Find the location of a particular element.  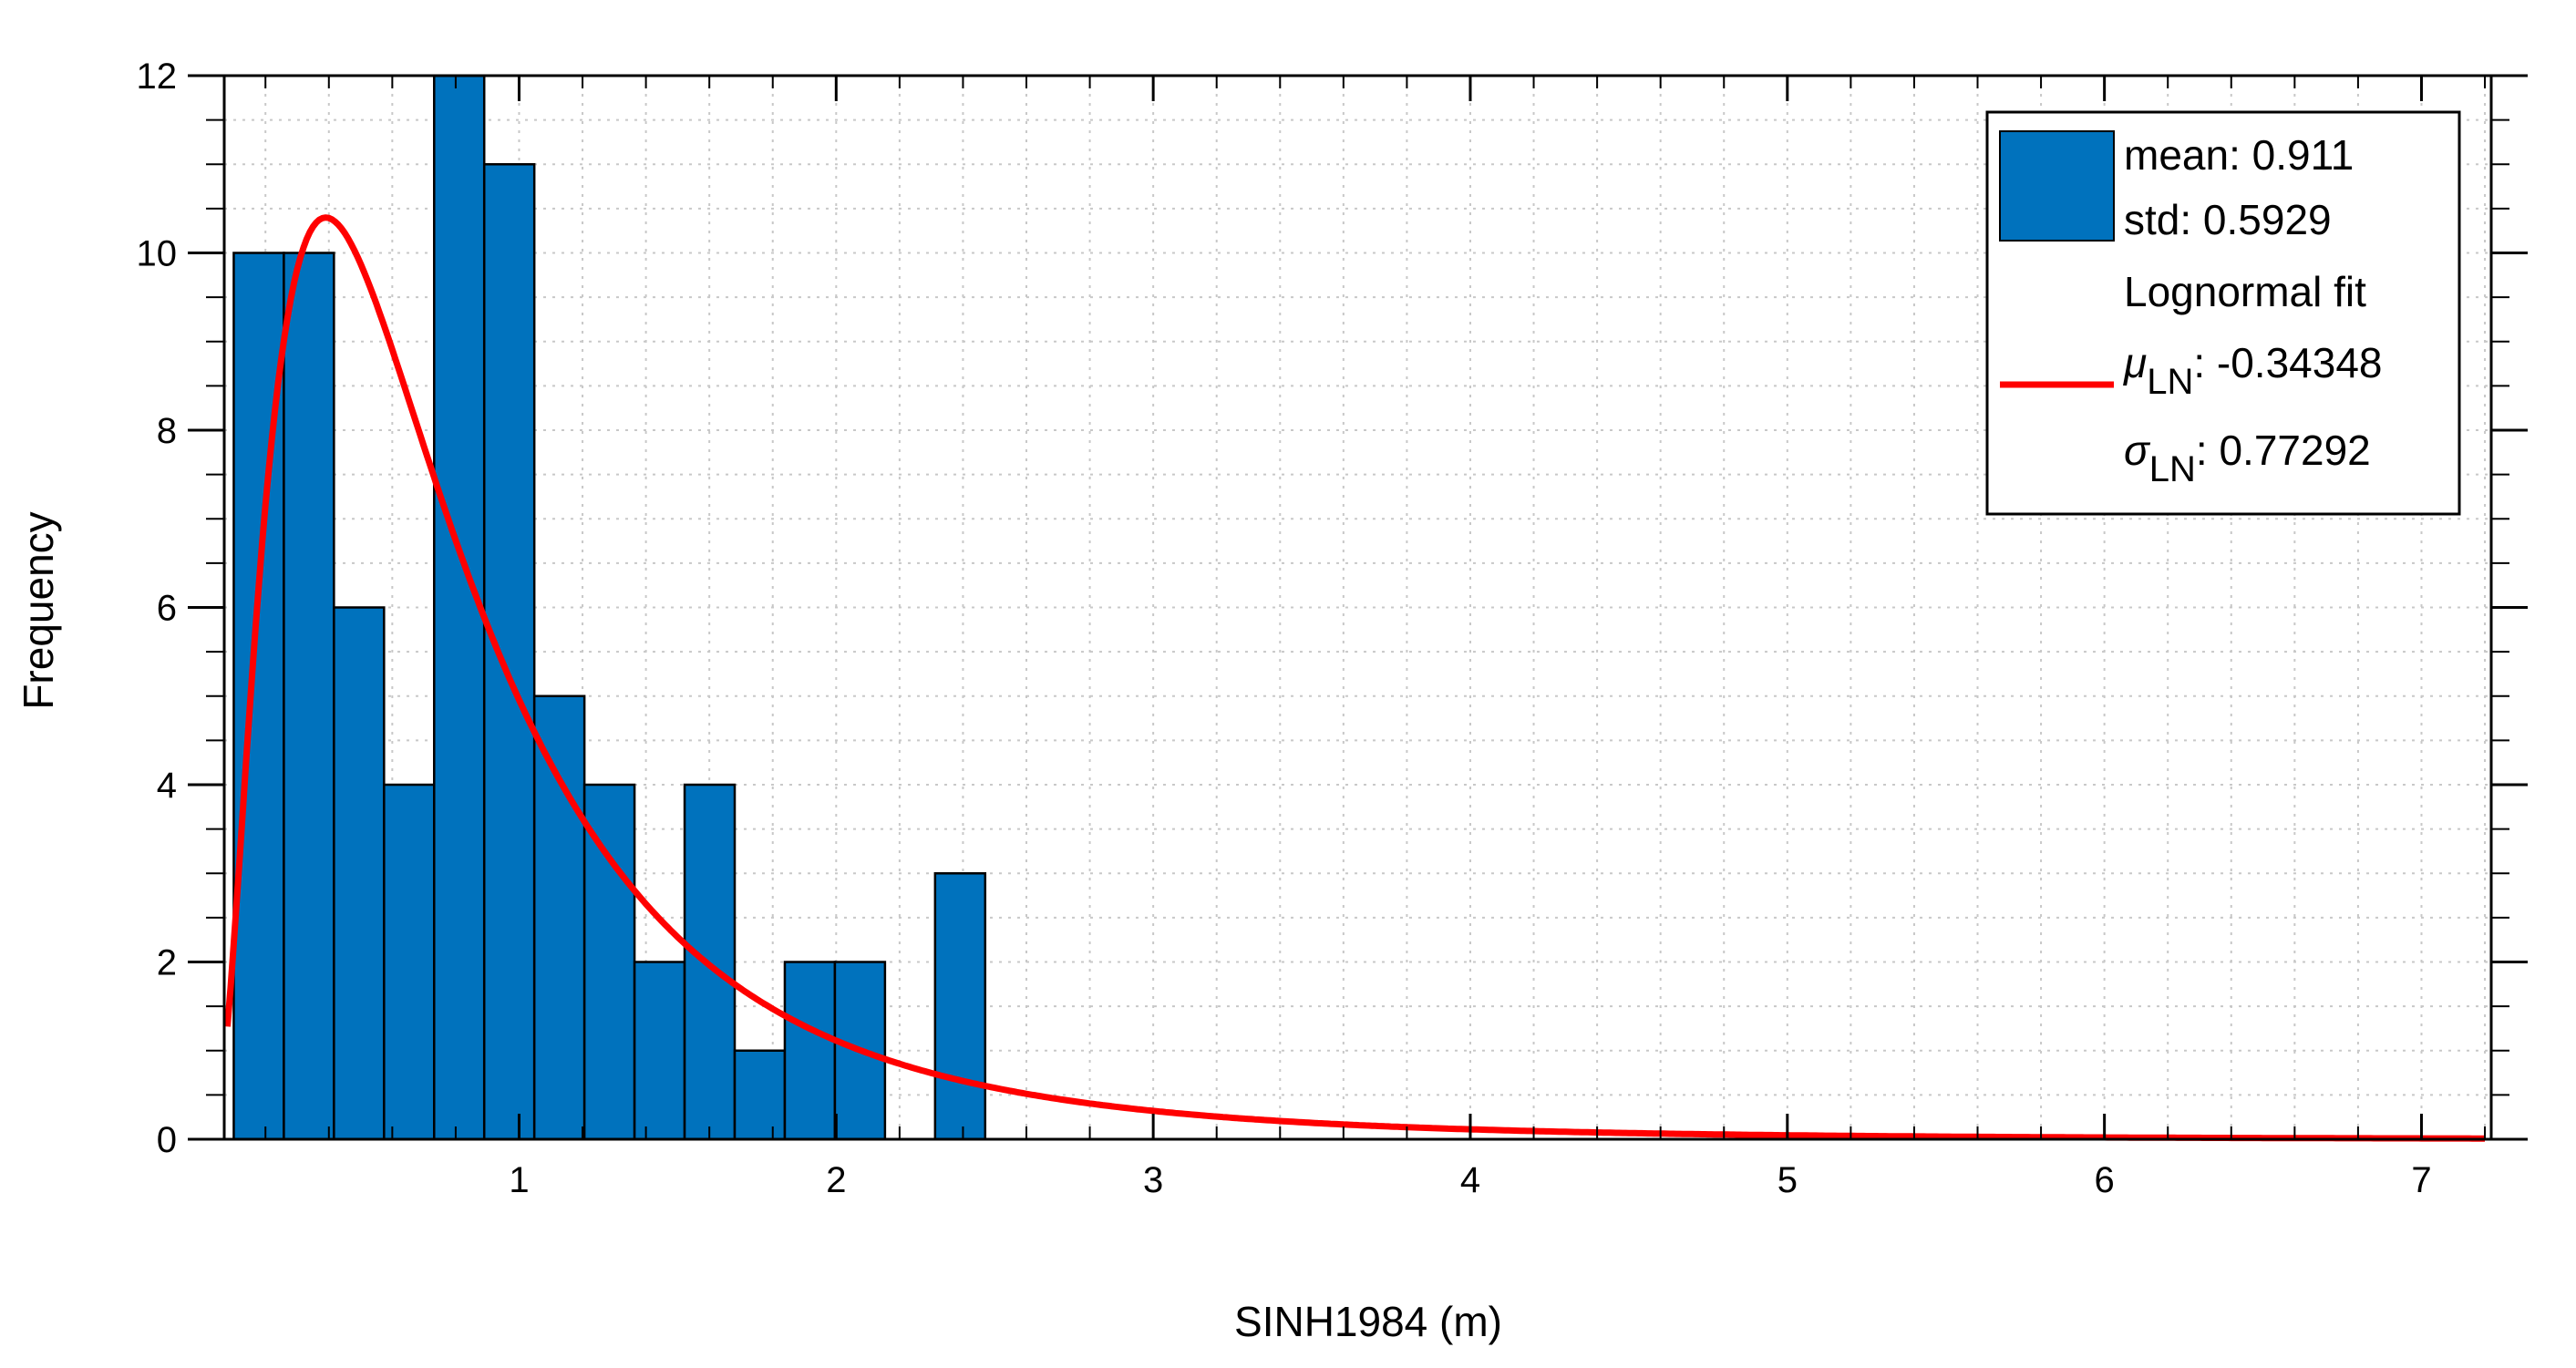

y-tick-label: 8 is located at coordinates (167, 431).